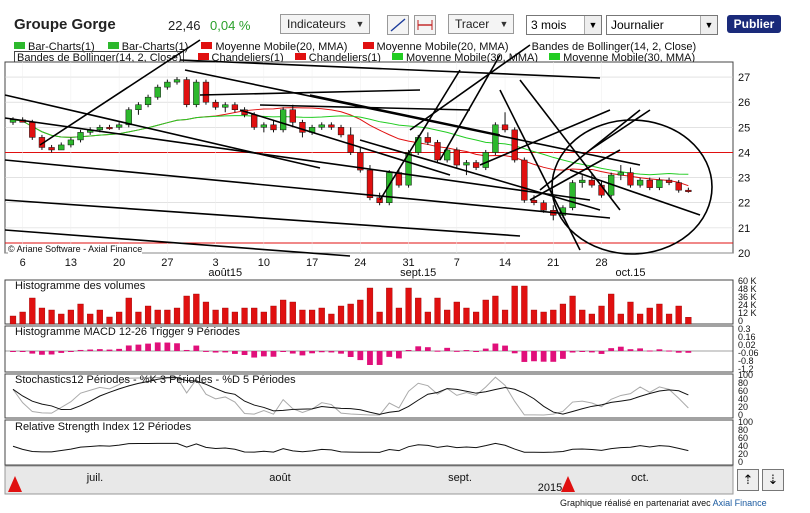  What do you see at coordinates (481, 24) in the screenshot?
I see `draw-dropdown: Tracer ▼` at bounding box center [481, 24].